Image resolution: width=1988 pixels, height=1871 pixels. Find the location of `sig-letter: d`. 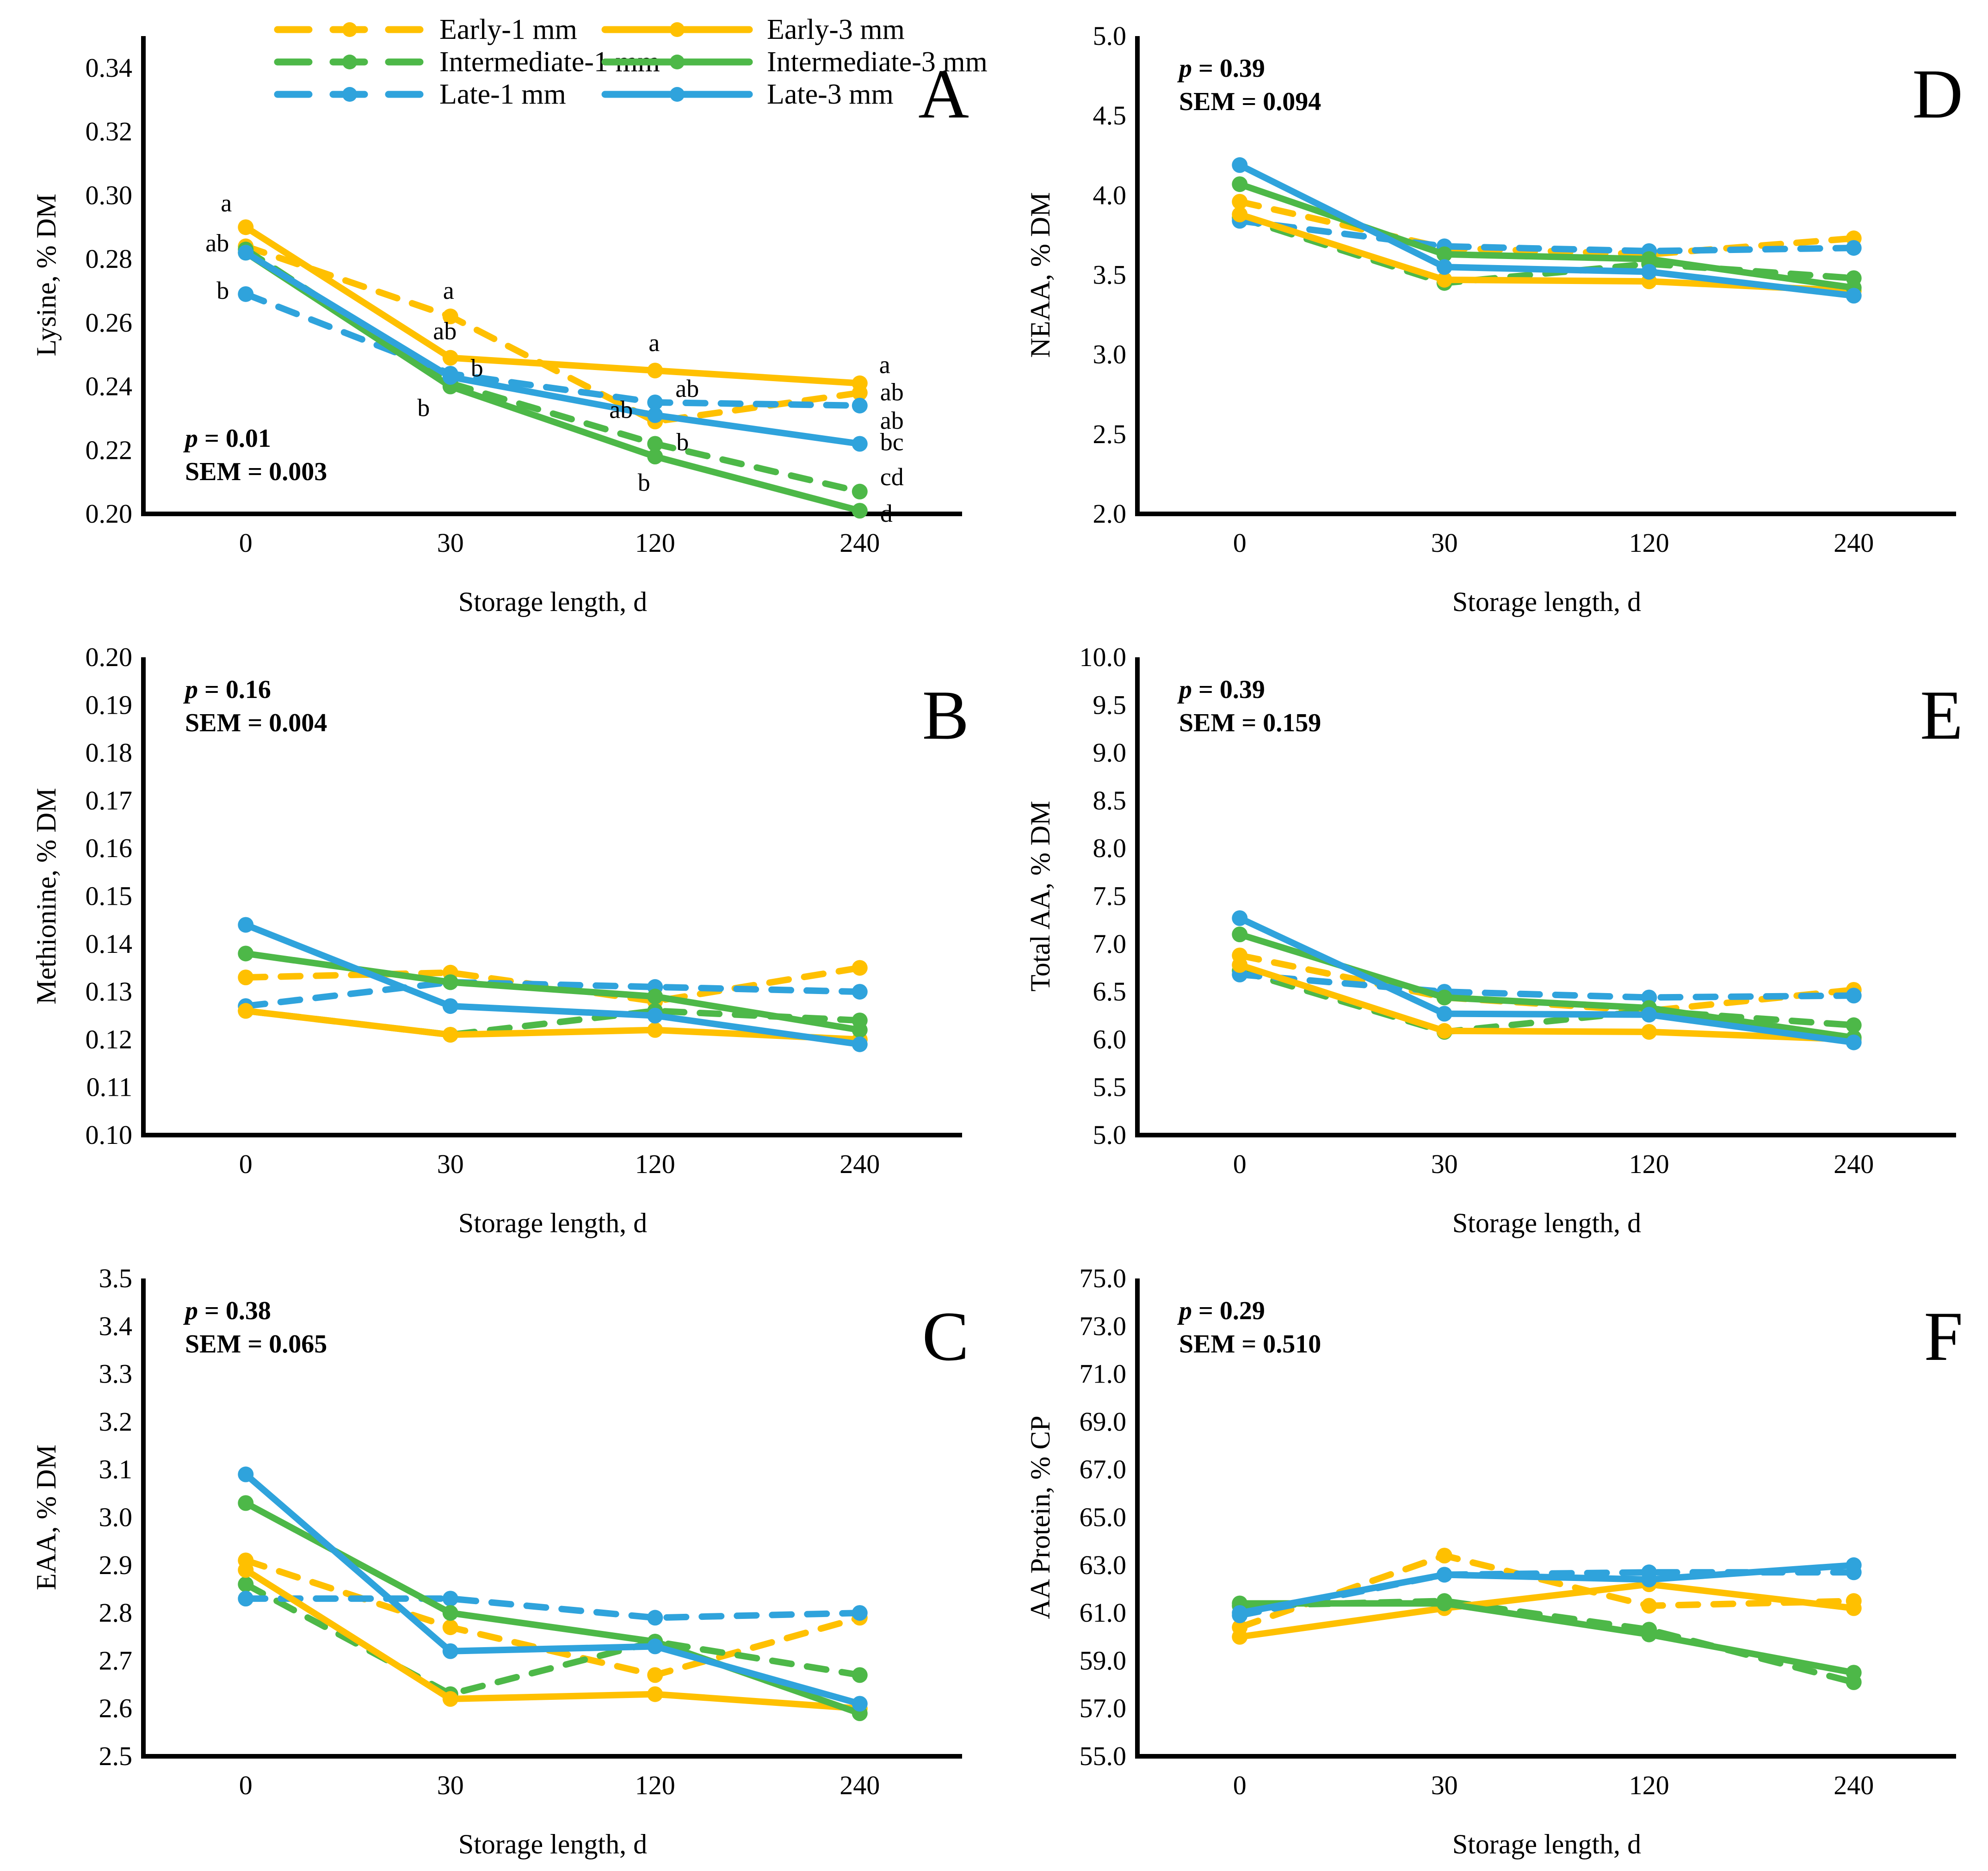

sig-letter: d is located at coordinates (886, 513).